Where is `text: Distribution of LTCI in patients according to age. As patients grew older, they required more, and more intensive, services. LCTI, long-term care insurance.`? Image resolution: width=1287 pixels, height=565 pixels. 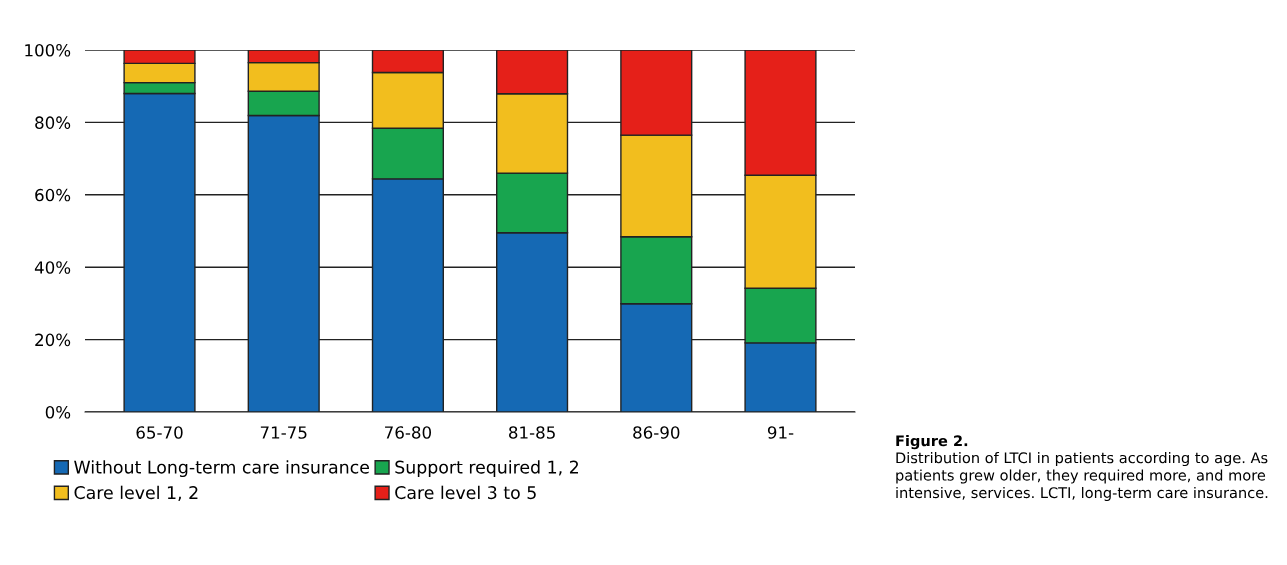 text: Distribution of LTCI in patients according to age. As patients grew older, they required more, and more intensive, services. LCTI, long-term care insurance. is located at coordinates (1082, 476).